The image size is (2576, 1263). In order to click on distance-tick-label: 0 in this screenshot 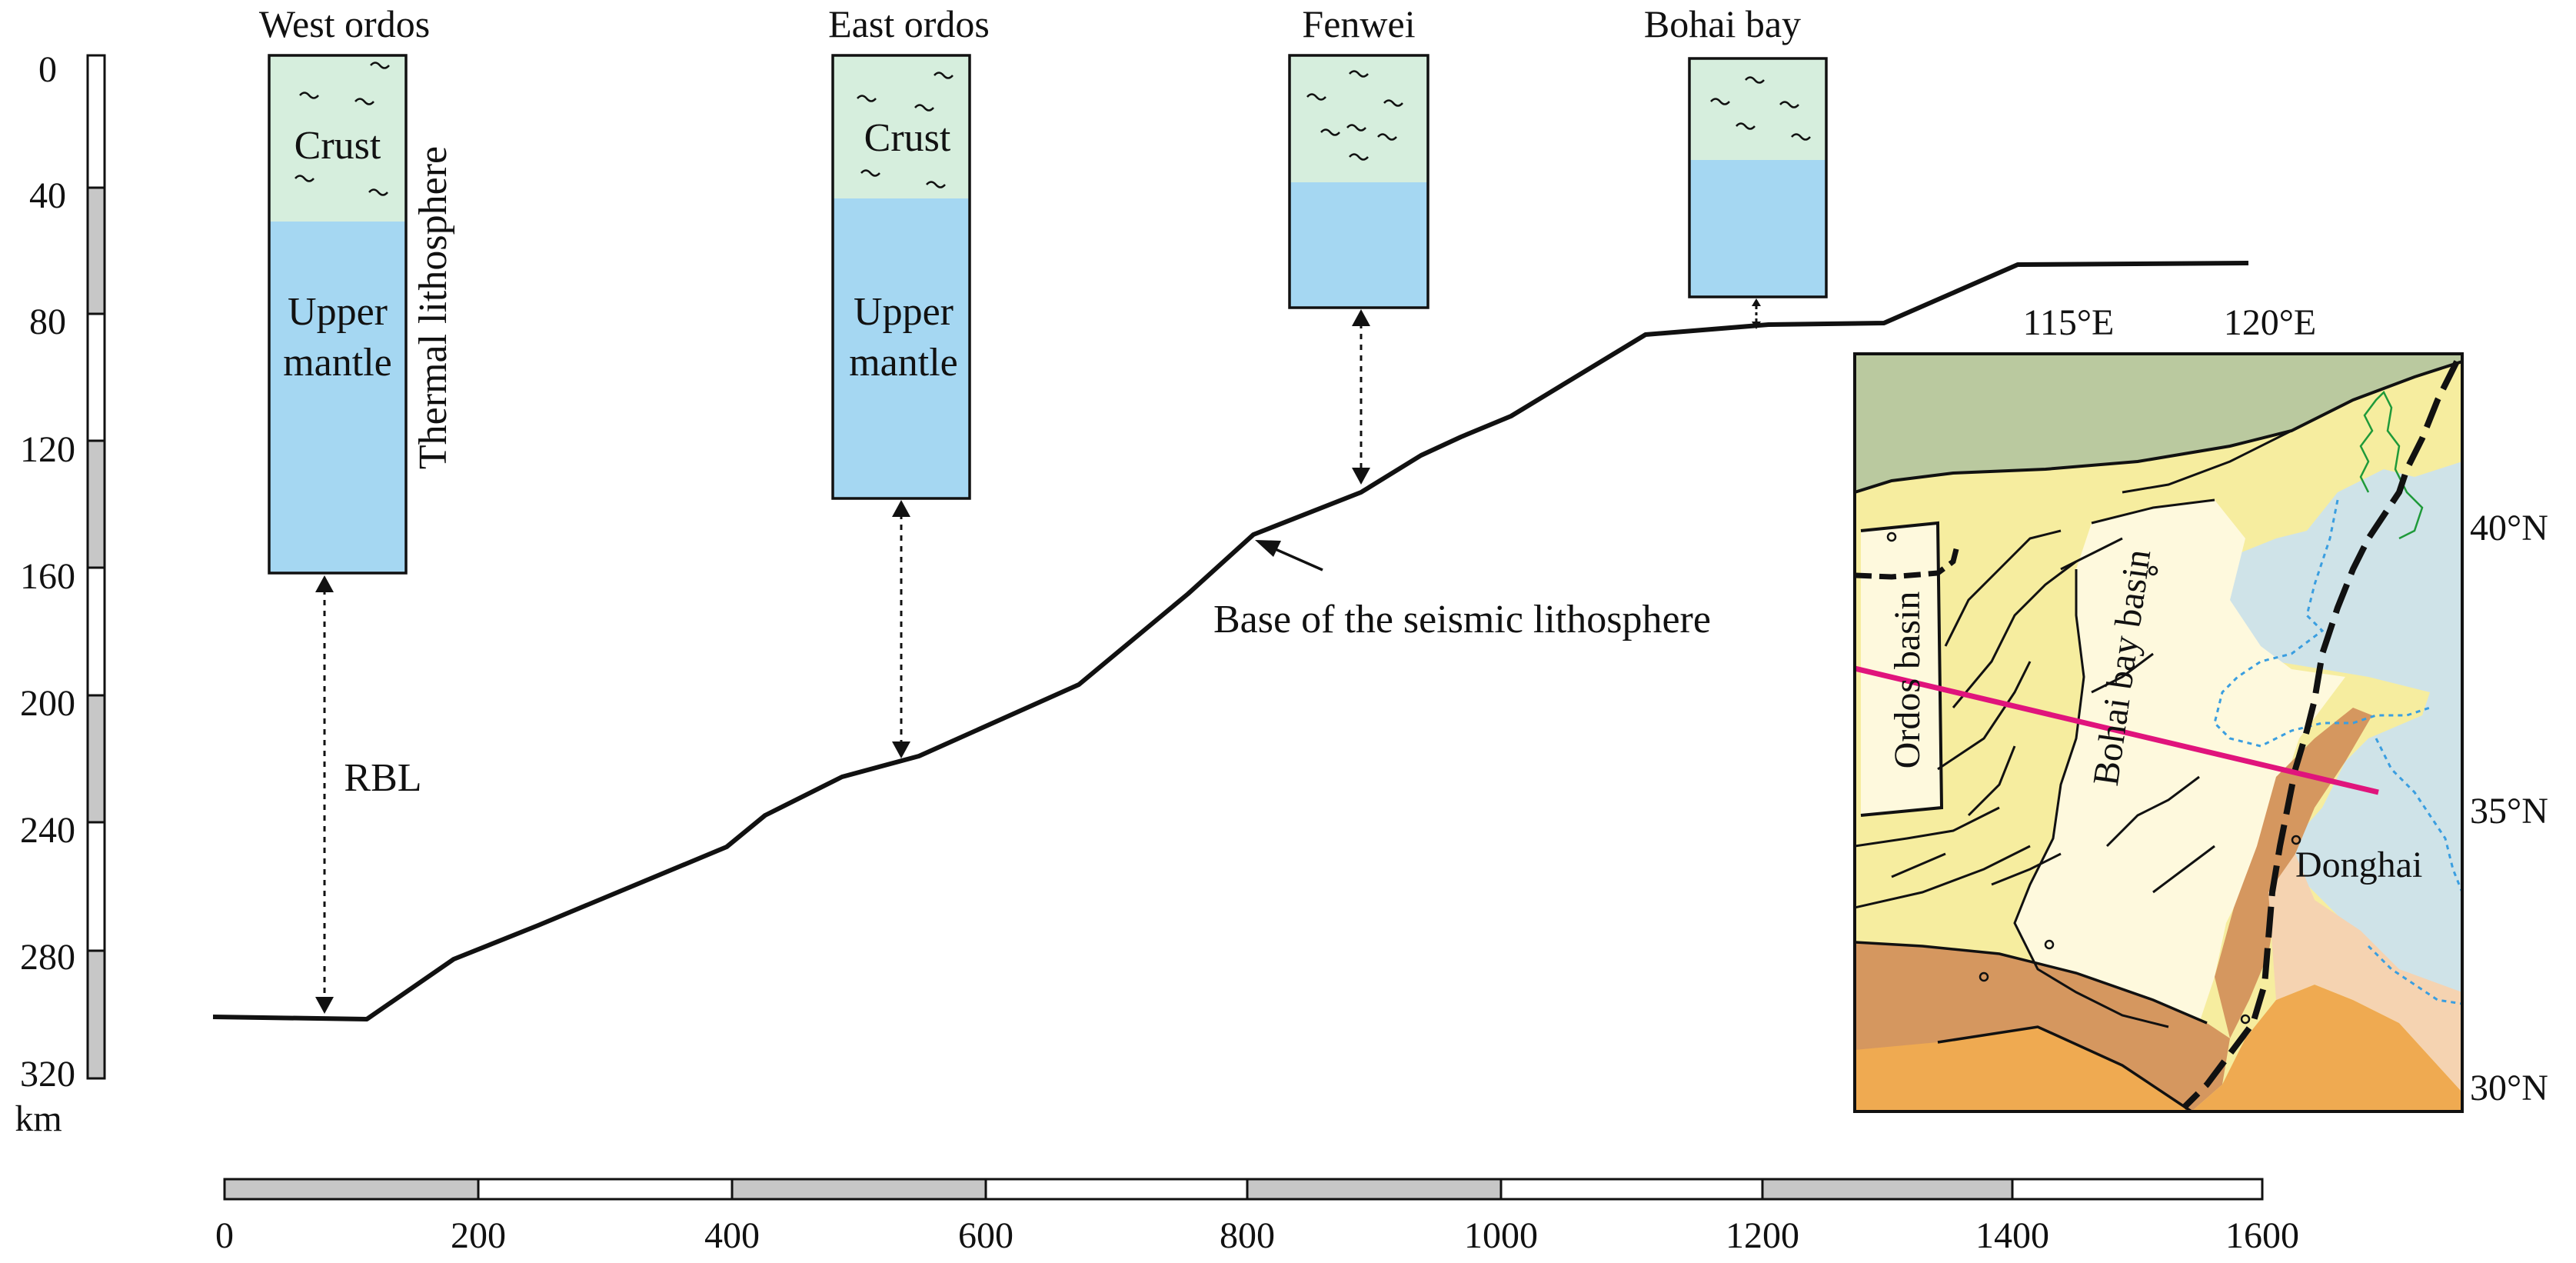, I will do `click(224, 1236)`.